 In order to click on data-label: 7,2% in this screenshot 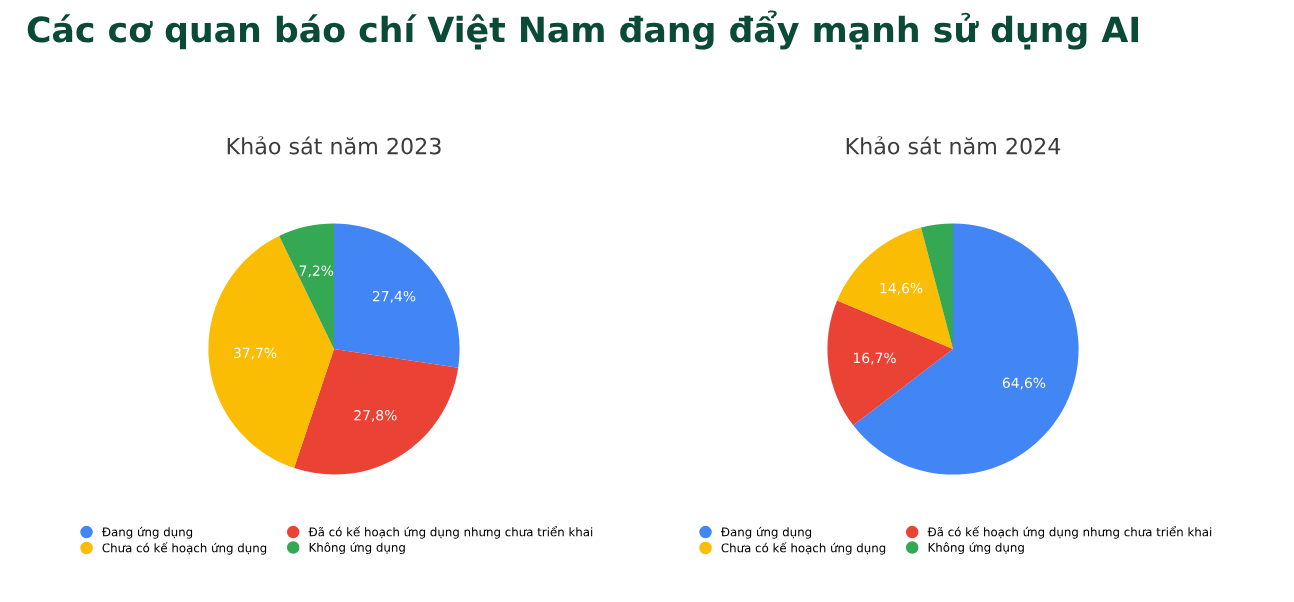, I will do `click(316, 271)`.